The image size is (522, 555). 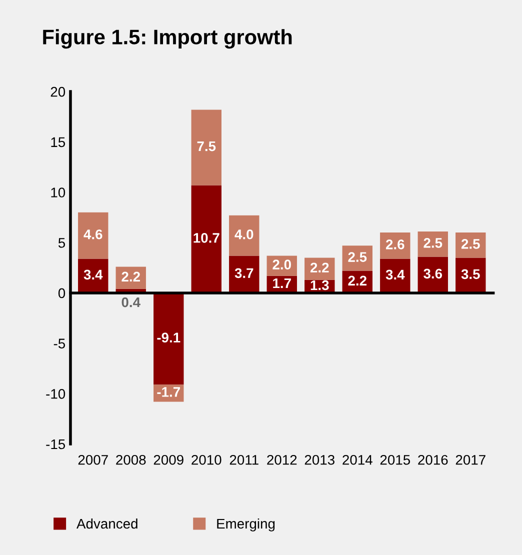 I want to click on legend-label: Emerging, so click(x=246, y=525).